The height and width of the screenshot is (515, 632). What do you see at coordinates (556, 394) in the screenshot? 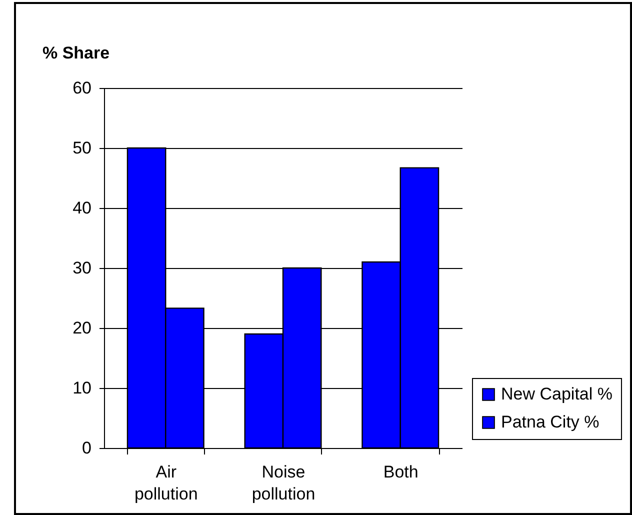
I see `legend-label: New Capital %` at bounding box center [556, 394].